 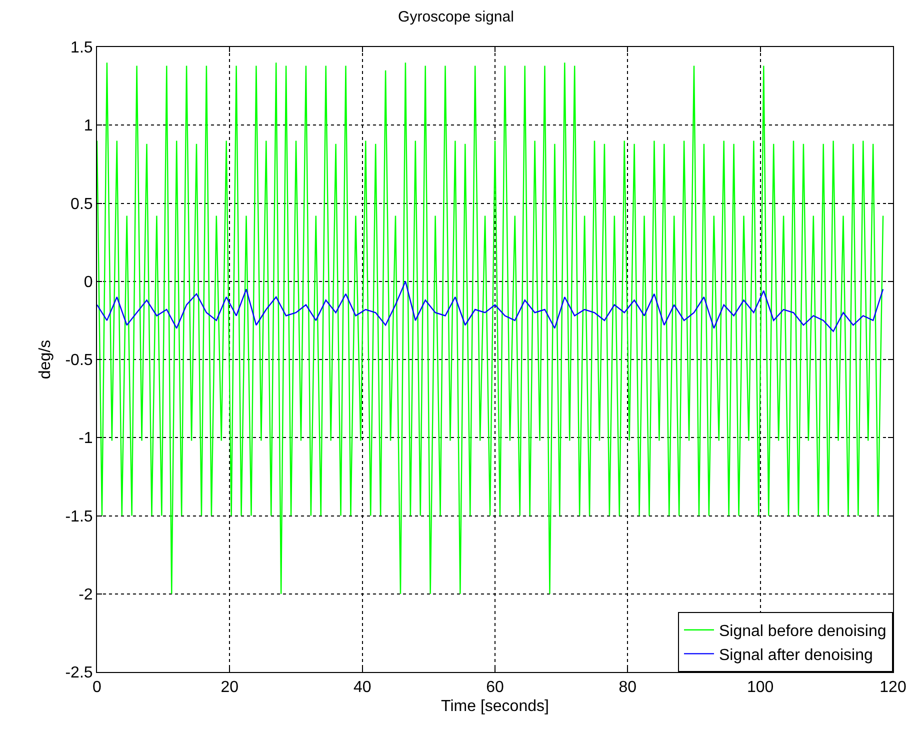 What do you see at coordinates (362, 687) in the screenshot?
I see `x-tick-label: 40` at bounding box center [362, 687].